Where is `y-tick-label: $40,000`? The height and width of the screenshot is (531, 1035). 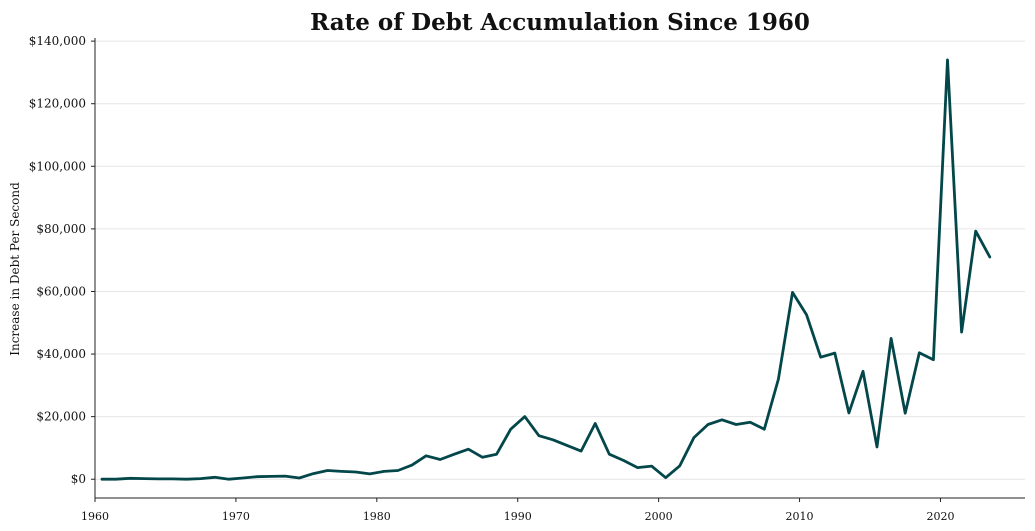
y-tick-label: $40,000 is located at coordinates (61, 354).